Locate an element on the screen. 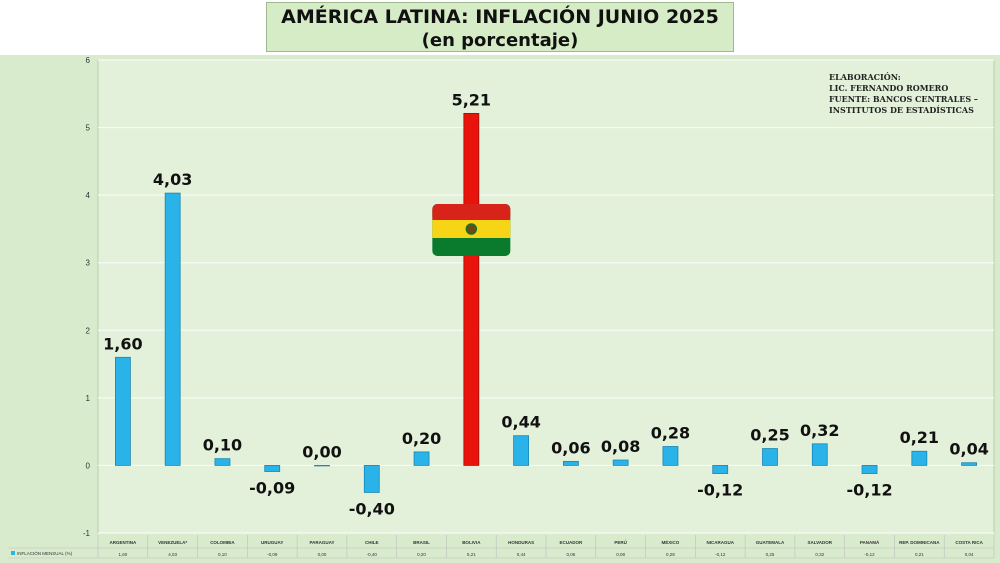 The height and width of the screenshot is (563, 1000). bolivia-flag-icon is located at coordinates (471, 230).